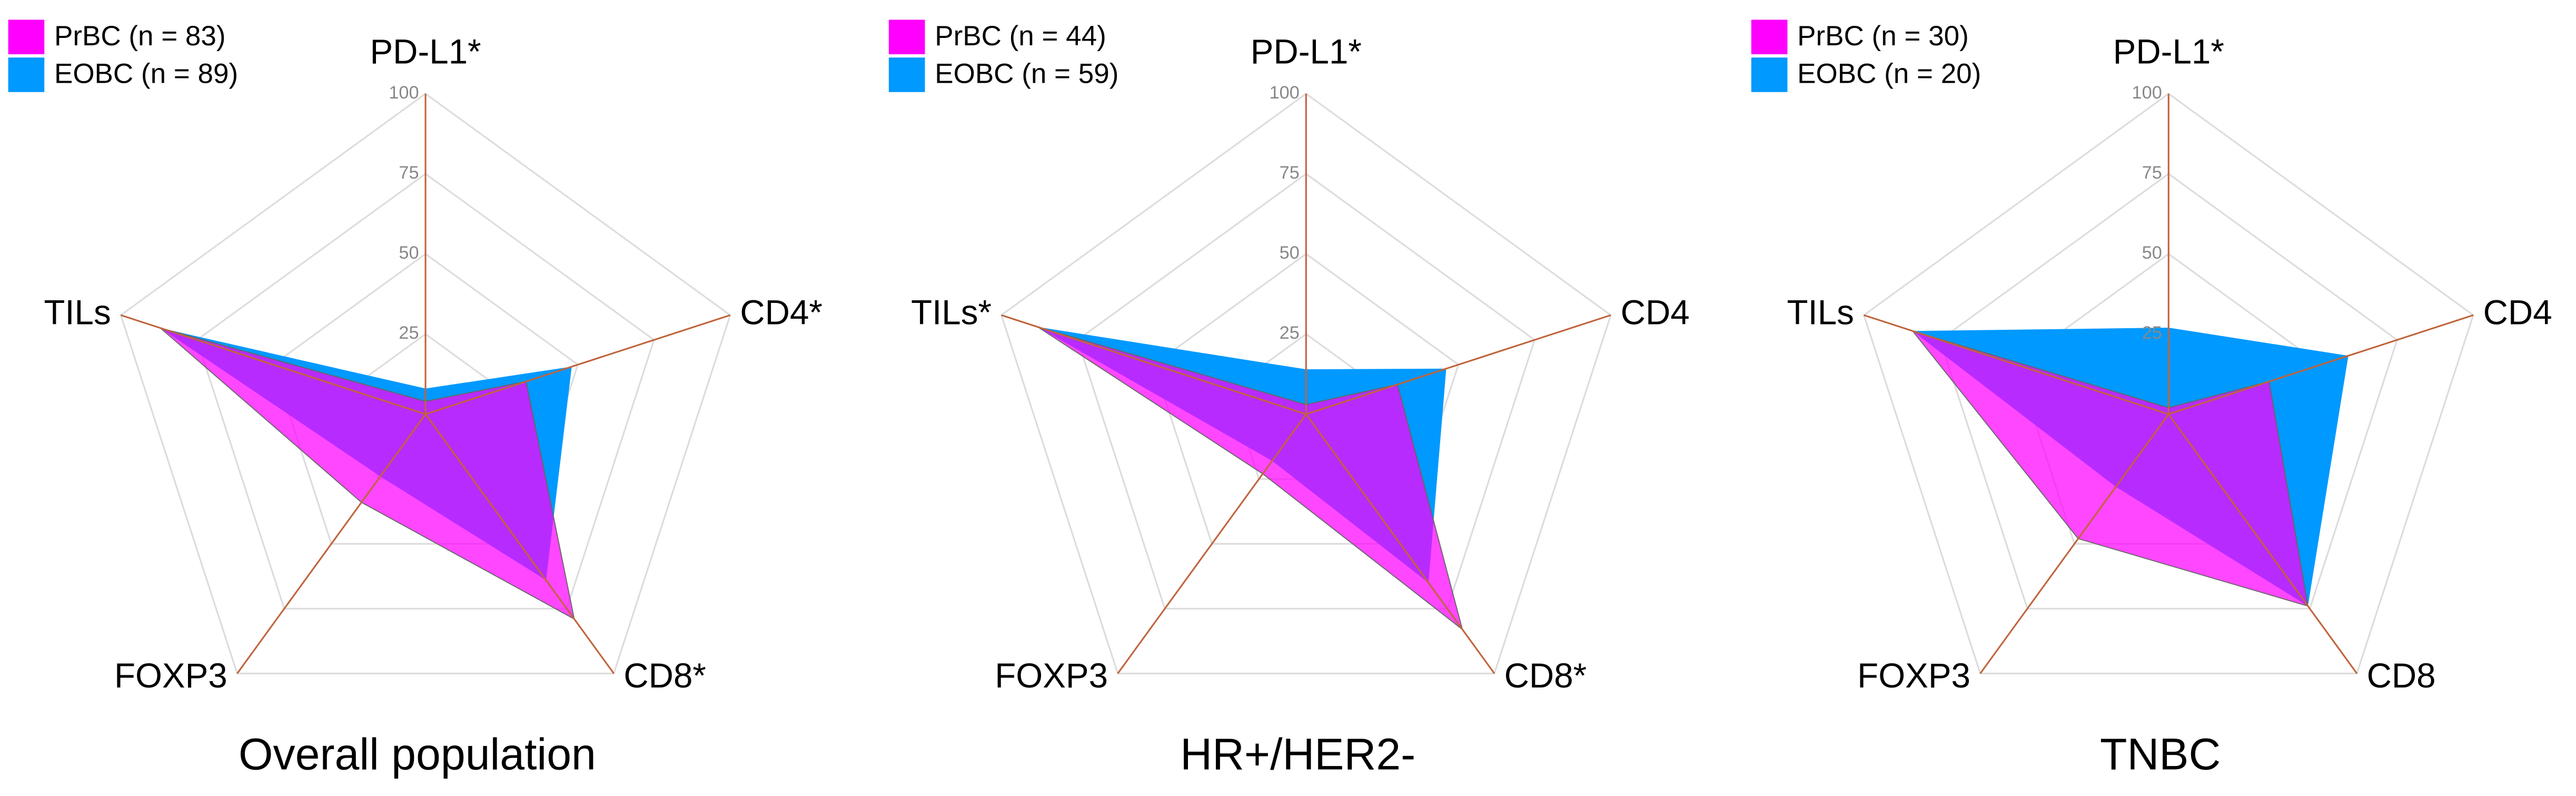 The height and width of the screenshot is (796, 2576). I want to click on legend-label: PrBC (n = 30), so click(1883, 36).